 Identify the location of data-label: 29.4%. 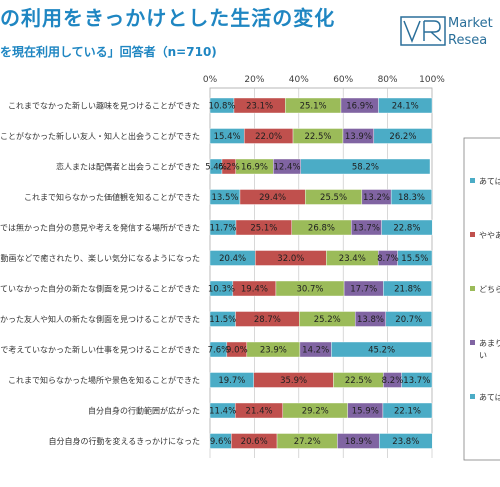
(272, 198).